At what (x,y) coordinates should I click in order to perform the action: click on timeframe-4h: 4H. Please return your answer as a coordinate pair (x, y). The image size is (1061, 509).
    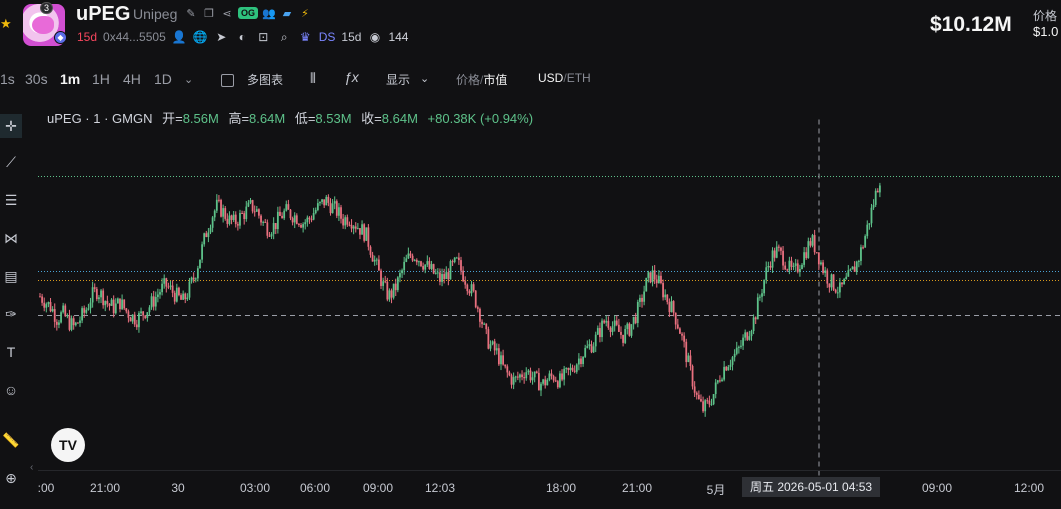
    Looking at the image, I should click on (132, 79).